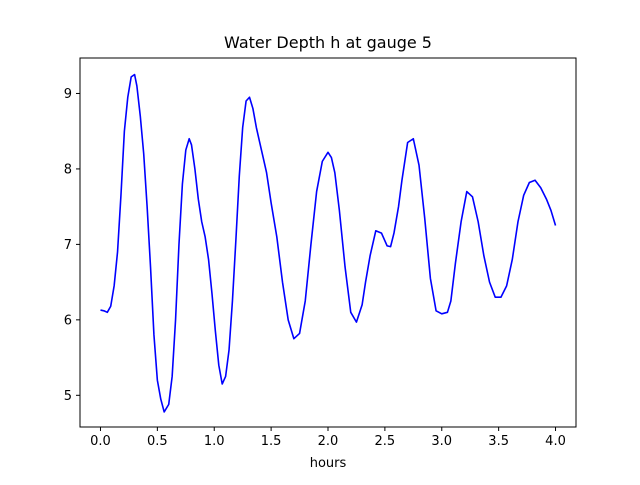 Image resolution: width=640 pixels, height=485 pixels. What do you see at coordinates (68, 396) in the screenshot?
I see `y-tick-label: 5` at bounding box center [68, 396].